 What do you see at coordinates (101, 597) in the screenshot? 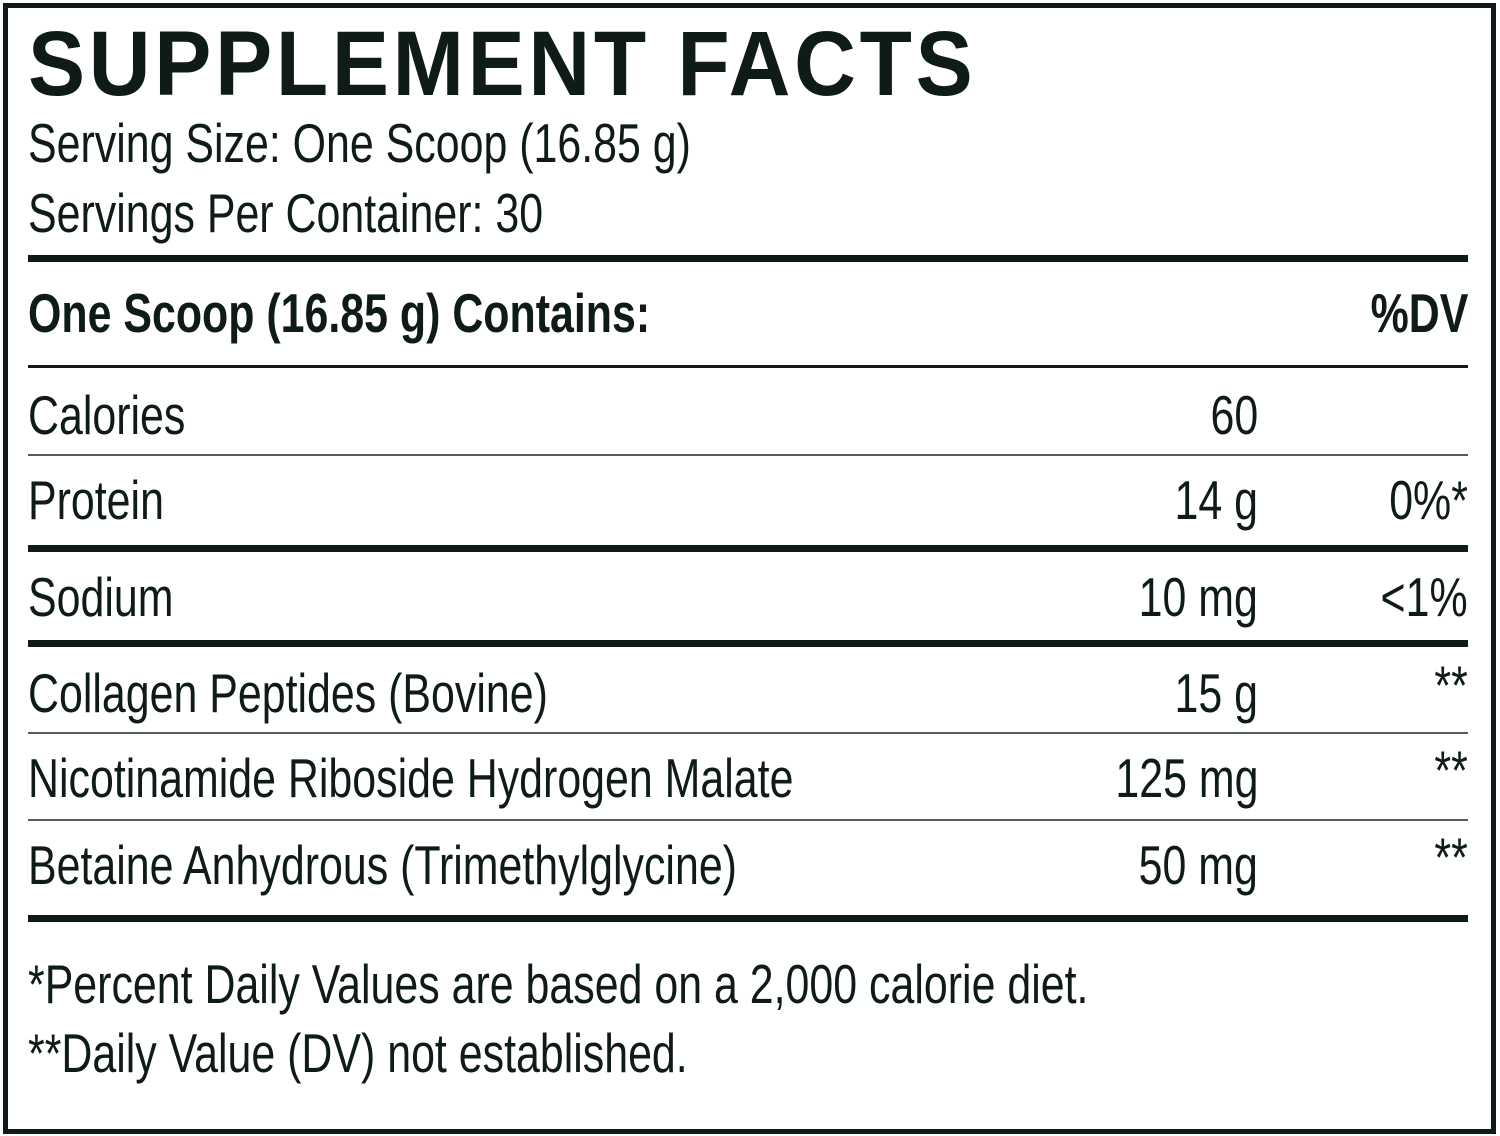
I see `row-name: Sodium` at bounding box center [101, 597].